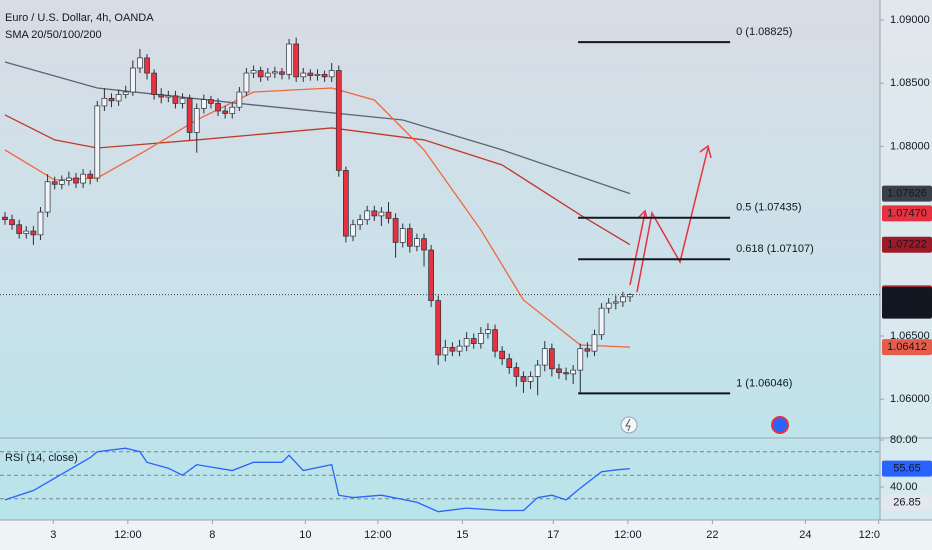 The height and width of the screenshot is (550, 932). Describe the element at coordinates (305, 535) in the screenshot. I see `x-tick-label: 10` at that location.